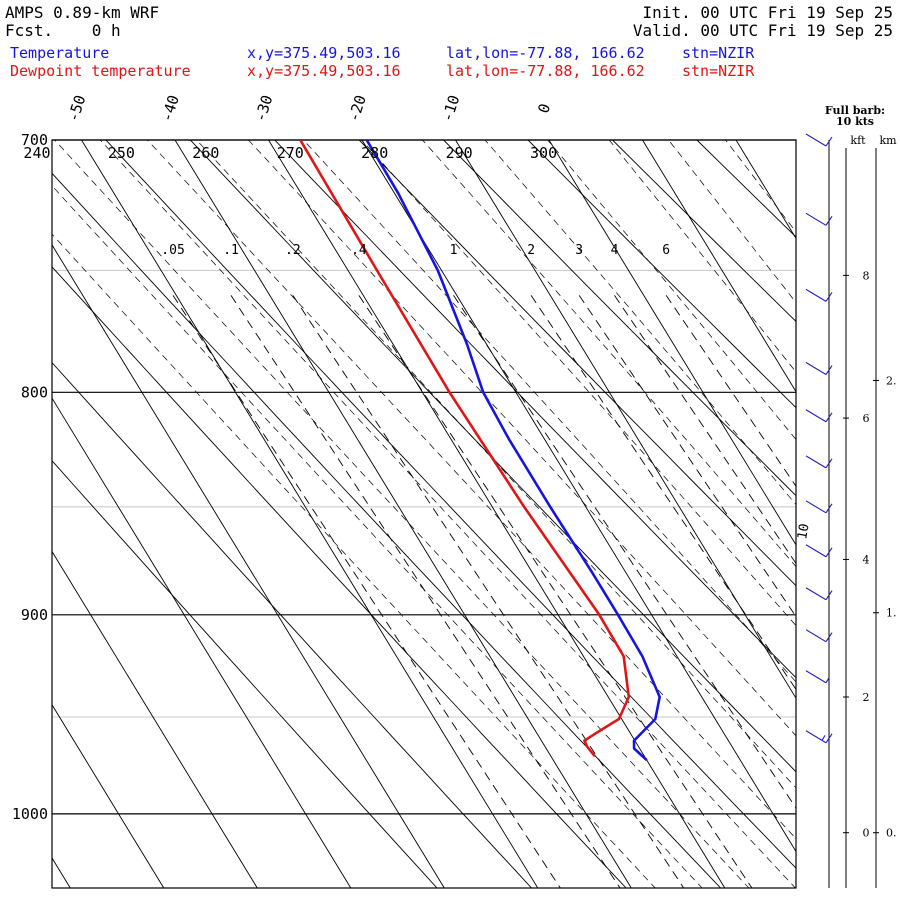 The image size is (900, 900). I want to click on kft-tick-label: 0, so click(866, 833).